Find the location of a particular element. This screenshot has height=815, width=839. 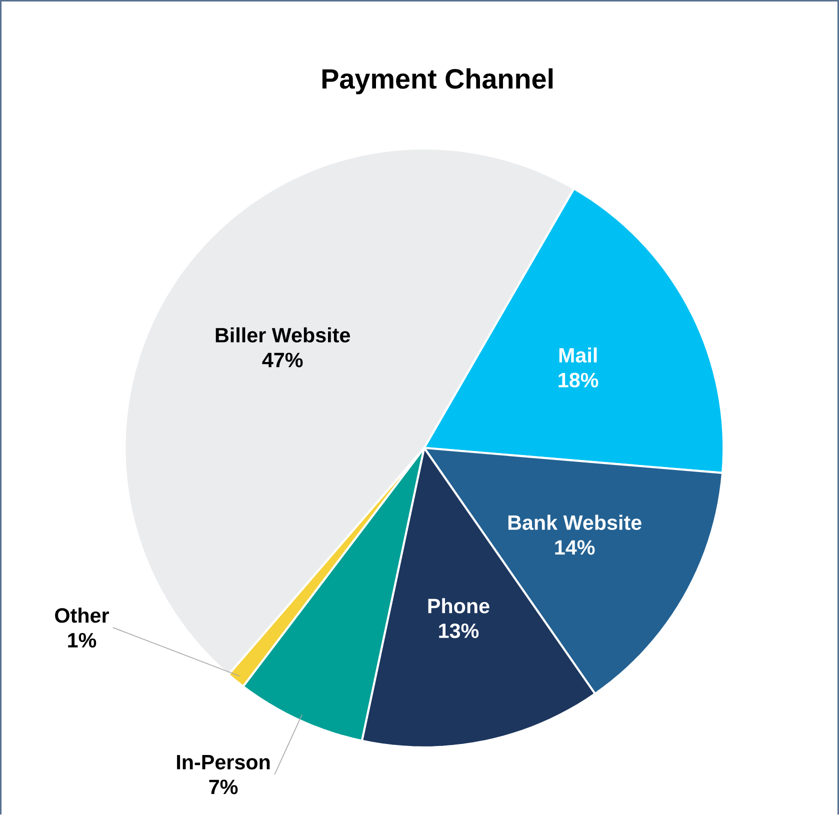

data-label: 7% is located at coordinates (223, 787).